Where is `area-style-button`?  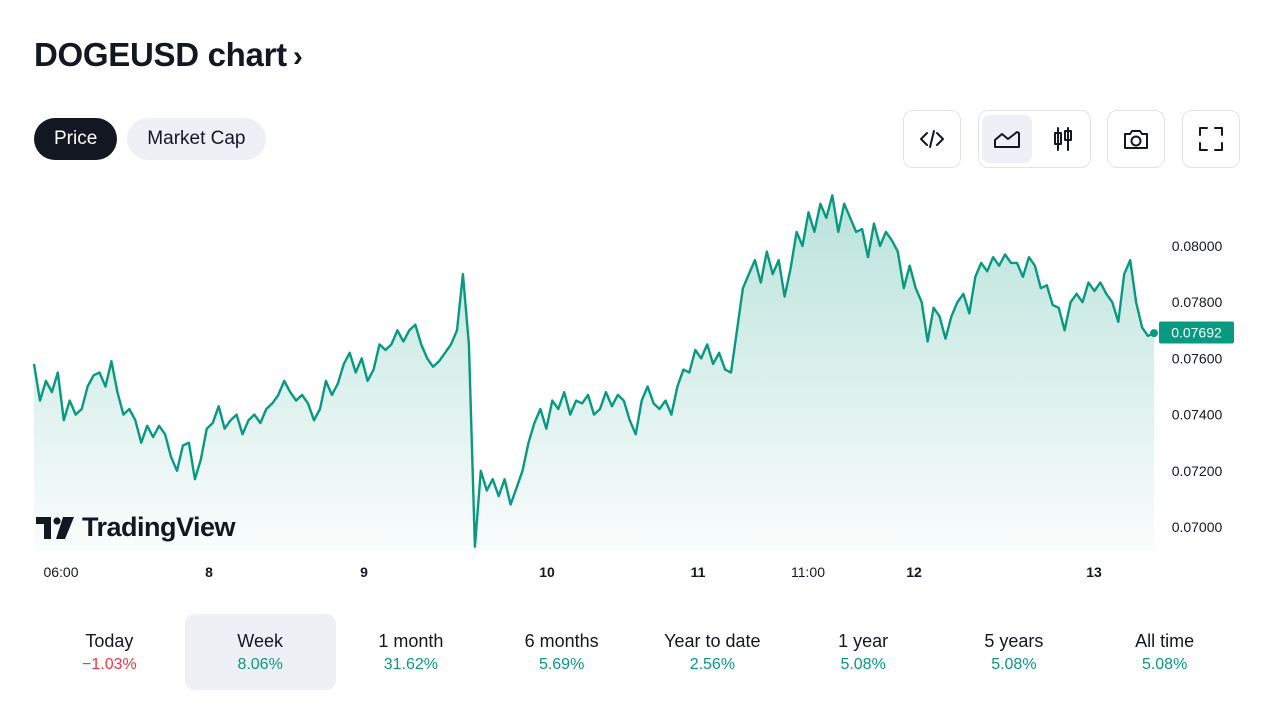
area-style-button is located at coordinates (1006, 139).